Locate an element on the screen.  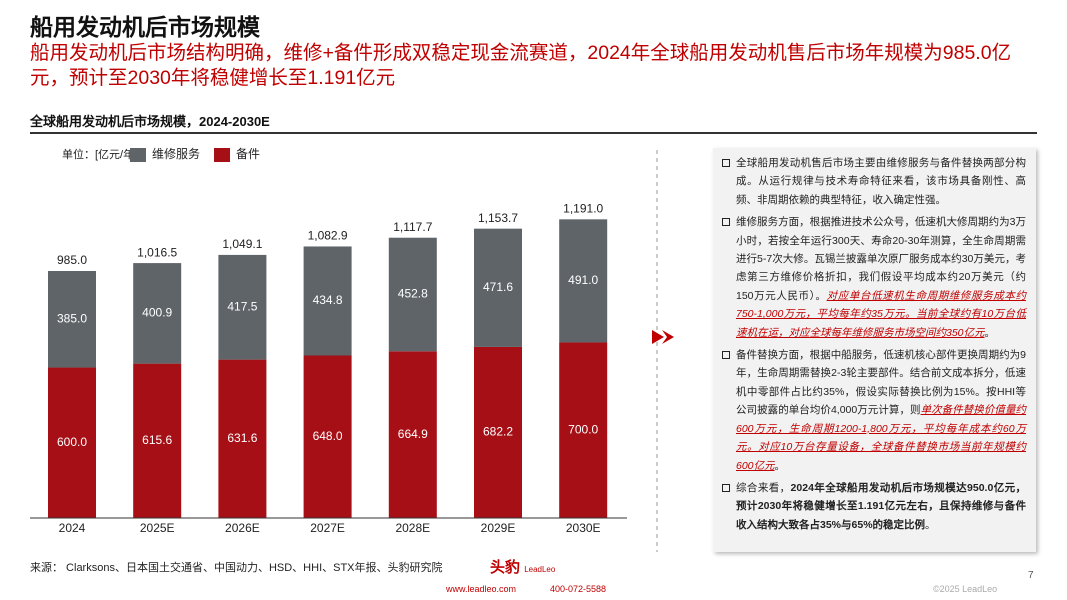
logo-sub: LeadLeo is located at coordinates (540, 569).